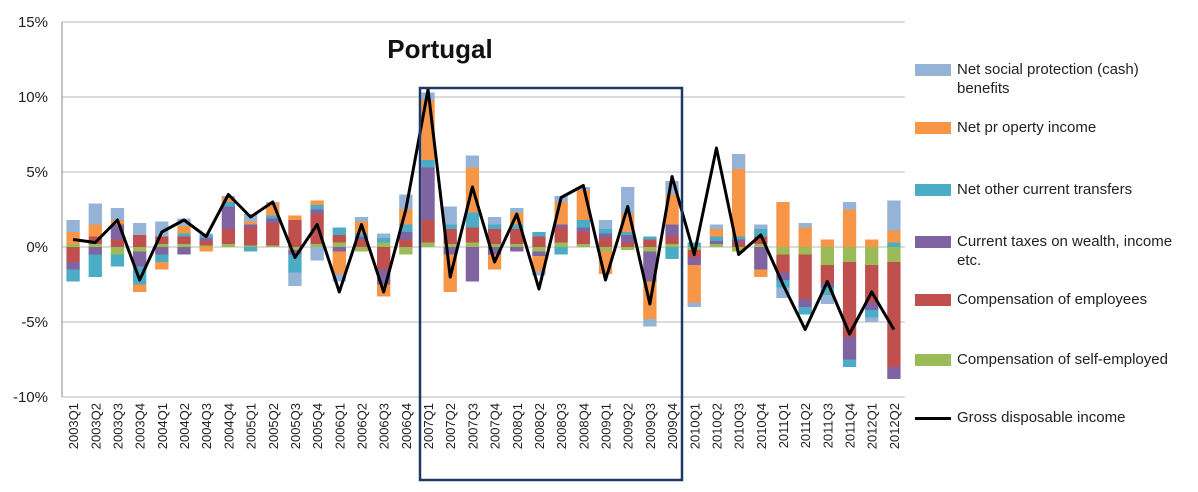 The width and height of the screenshot is (1198, 492). Describe the element at coordinates (716, 426) in the screenshot. I see `x-tick-label: 2010Q2` at that location.